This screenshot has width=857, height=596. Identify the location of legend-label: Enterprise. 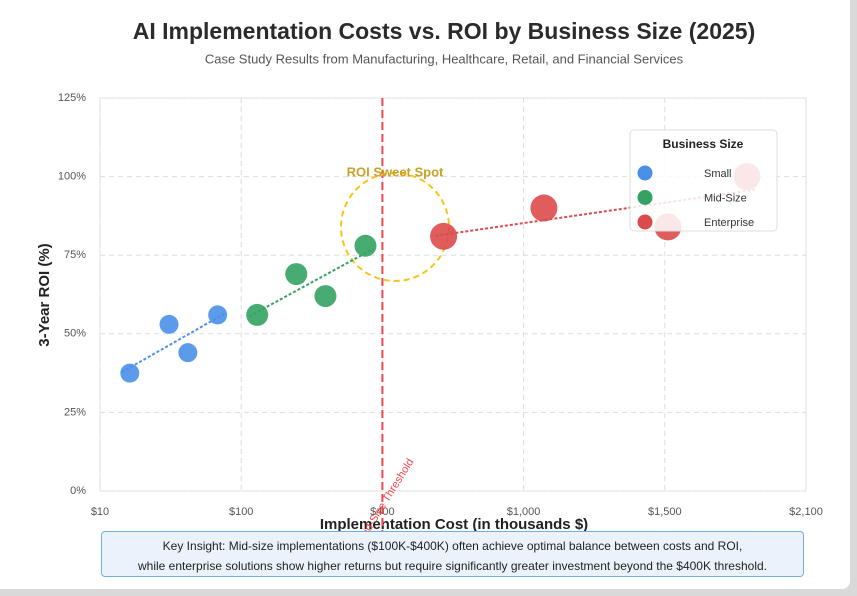
(729, 223).